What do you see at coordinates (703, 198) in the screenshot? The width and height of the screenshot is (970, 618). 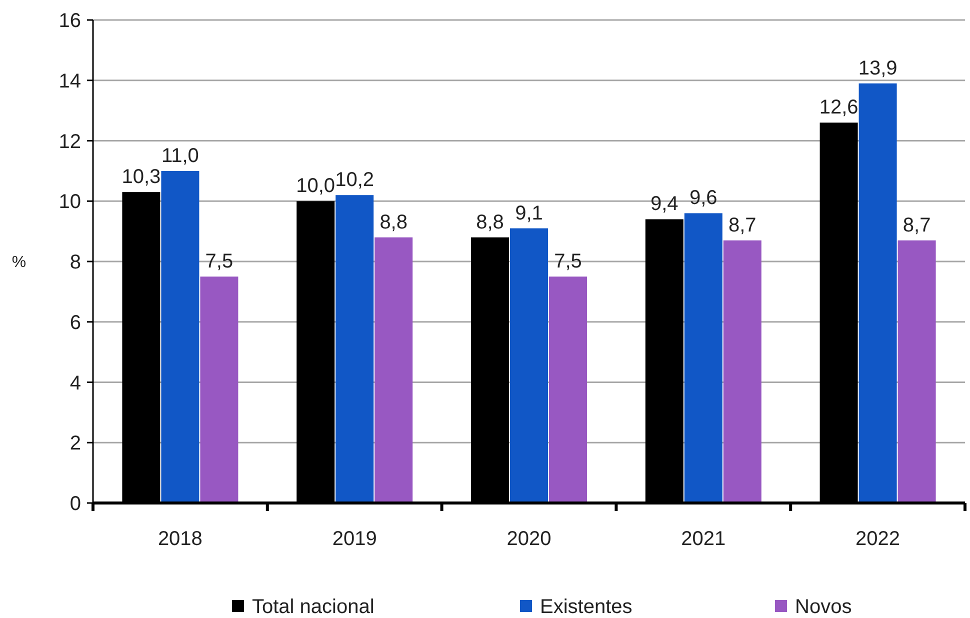 I see `data-label: 9,6` at bounding box center [703, 198].